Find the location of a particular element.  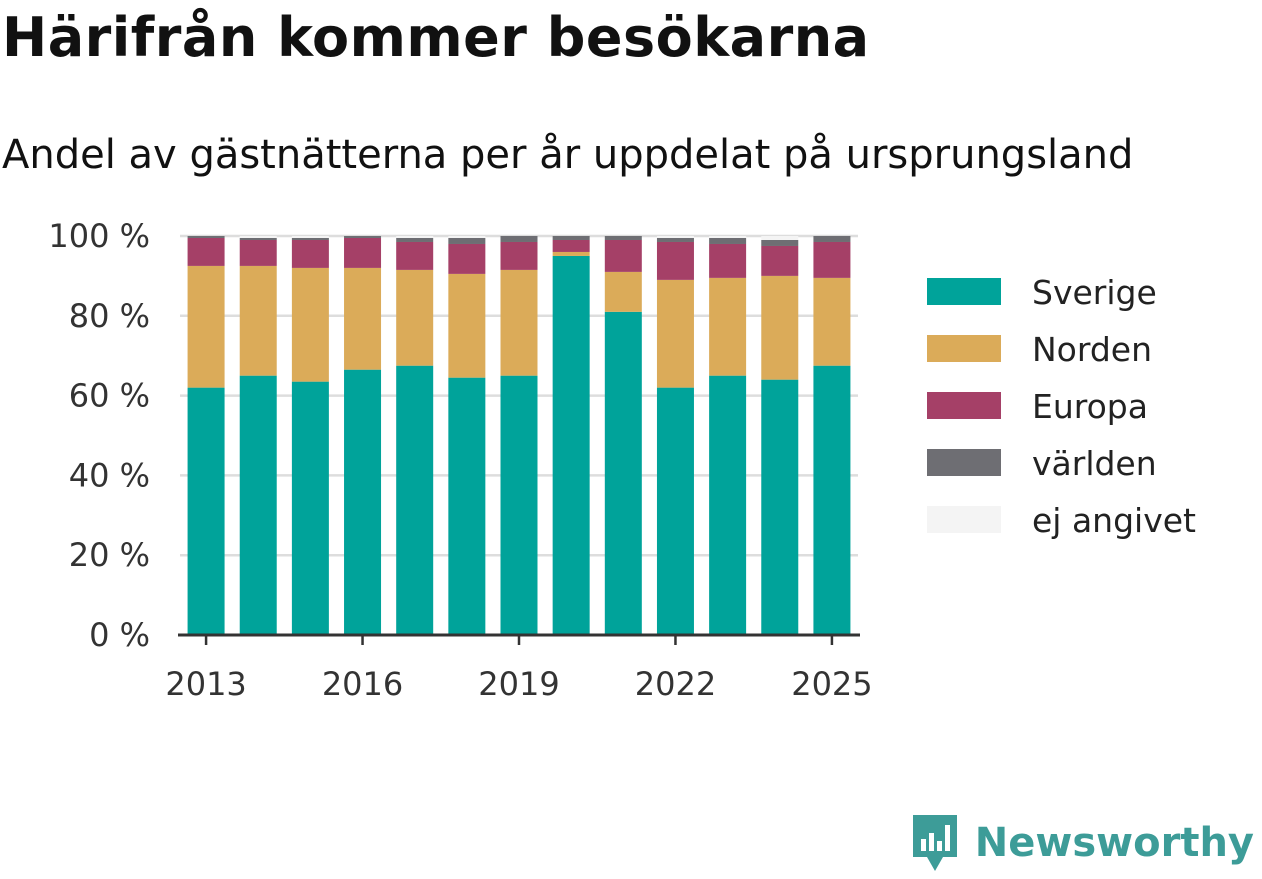

x-tick-label: 2016 is located at coordinates (362, 684).